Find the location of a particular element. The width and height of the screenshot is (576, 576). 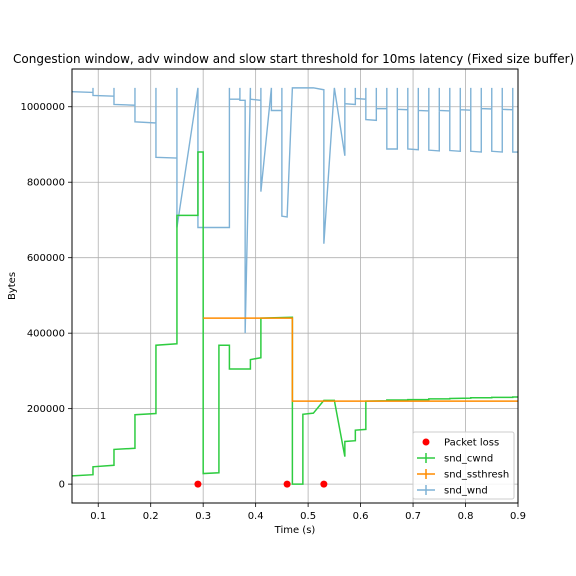

x-axis: 0.1 0.2 0.3 0.4 0.5 0.6 0.7 0.8 0.9 is located at coordinates (308, 512).